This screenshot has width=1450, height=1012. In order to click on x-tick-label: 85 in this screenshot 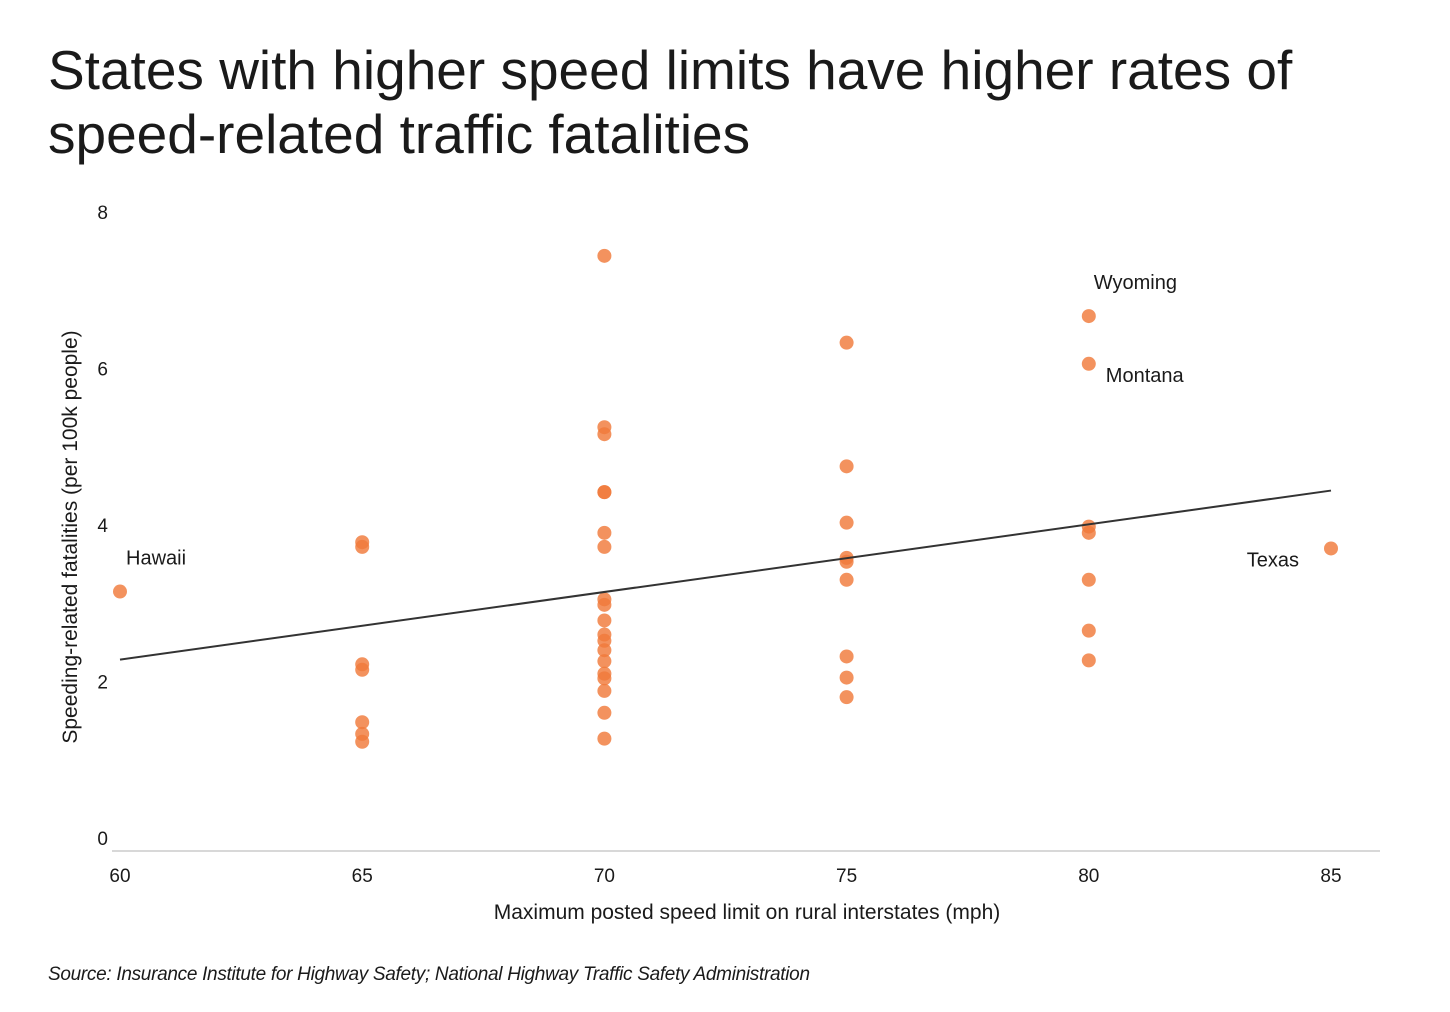, I will do `click(1330, 876)`.